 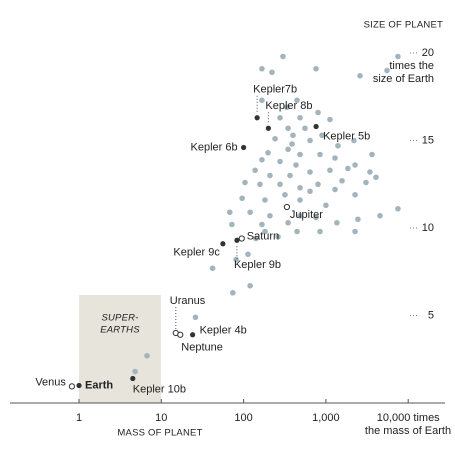 What do you see at coordinates (120, 330) in the screenshot?
I see `region-label: EARTHS` at bounding box center [120, 330].